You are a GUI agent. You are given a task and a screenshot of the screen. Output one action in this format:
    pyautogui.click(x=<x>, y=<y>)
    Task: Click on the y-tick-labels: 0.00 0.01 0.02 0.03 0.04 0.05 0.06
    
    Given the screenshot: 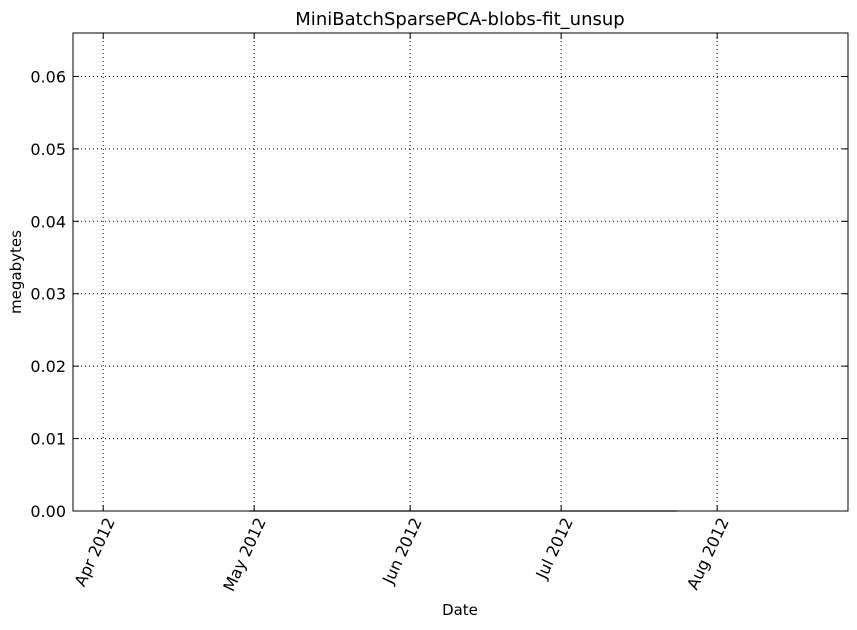 What is the action you would take?
    pyautogui.click(x=48, y=294)
    